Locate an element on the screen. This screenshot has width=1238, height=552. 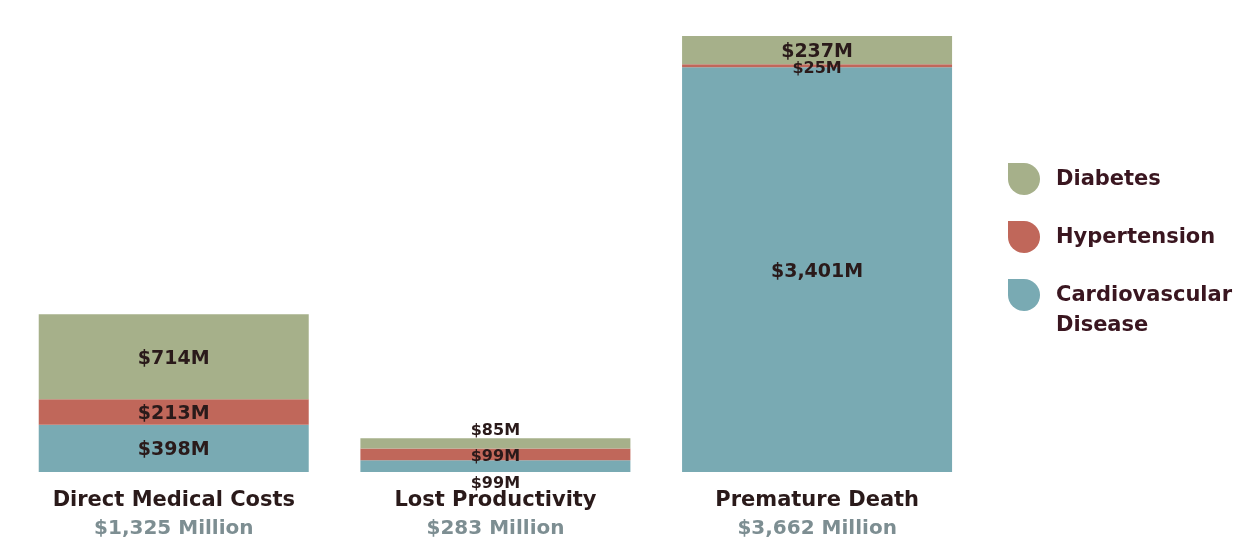
data-label: $714M is located at coordinates (173, 356).